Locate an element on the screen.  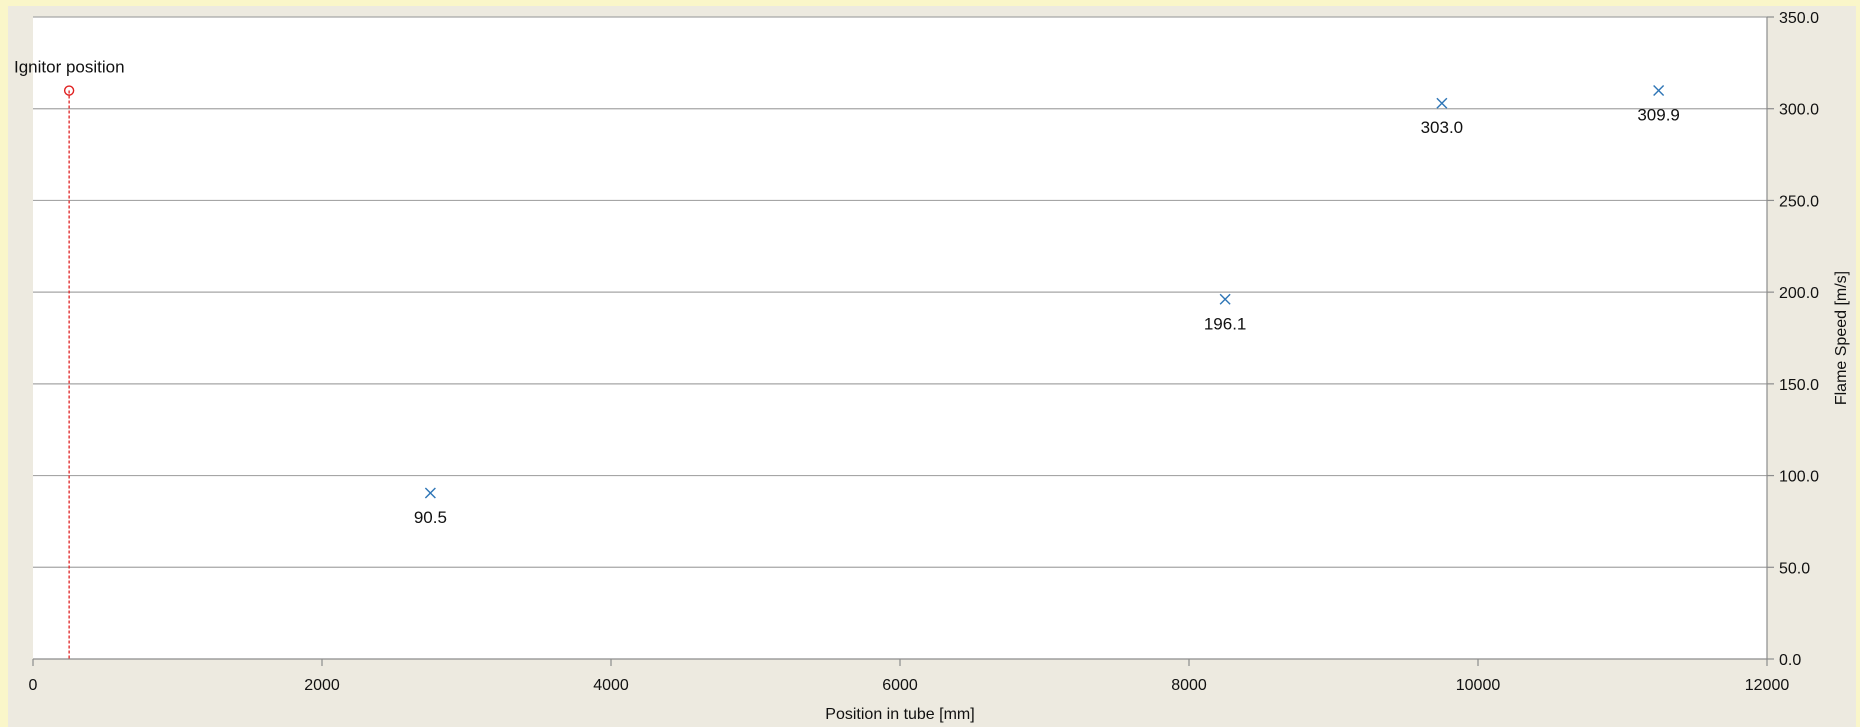
x-axis-title: Position in tube [mm] is located at coordinates (899, 714).